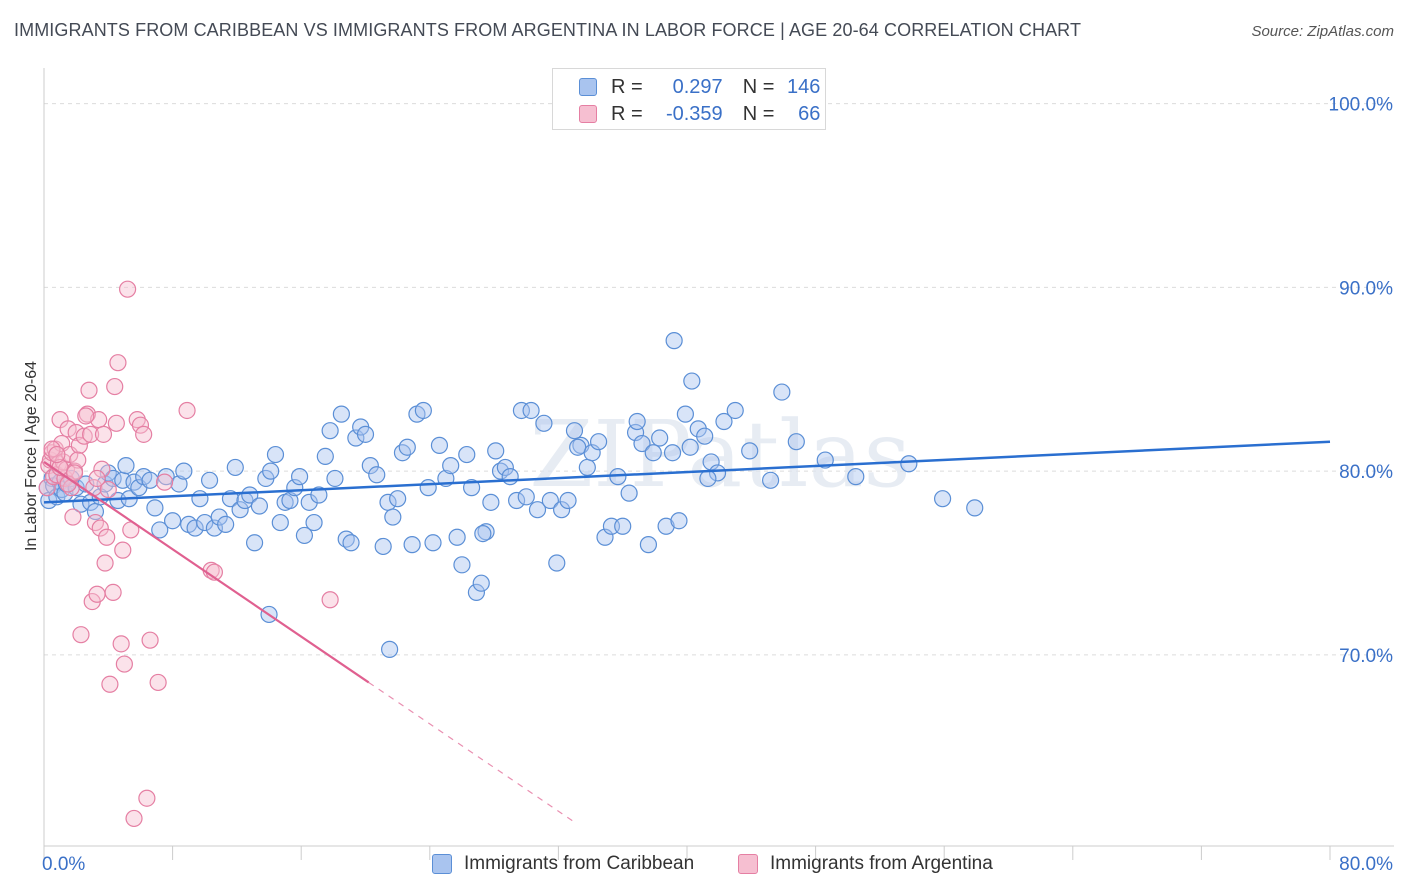 The width and height of the screenshot is (1406, 892). Describe the element at coordinates (719, 454) in the screenshot. I see `watermark: ZIPatlas` at that location.